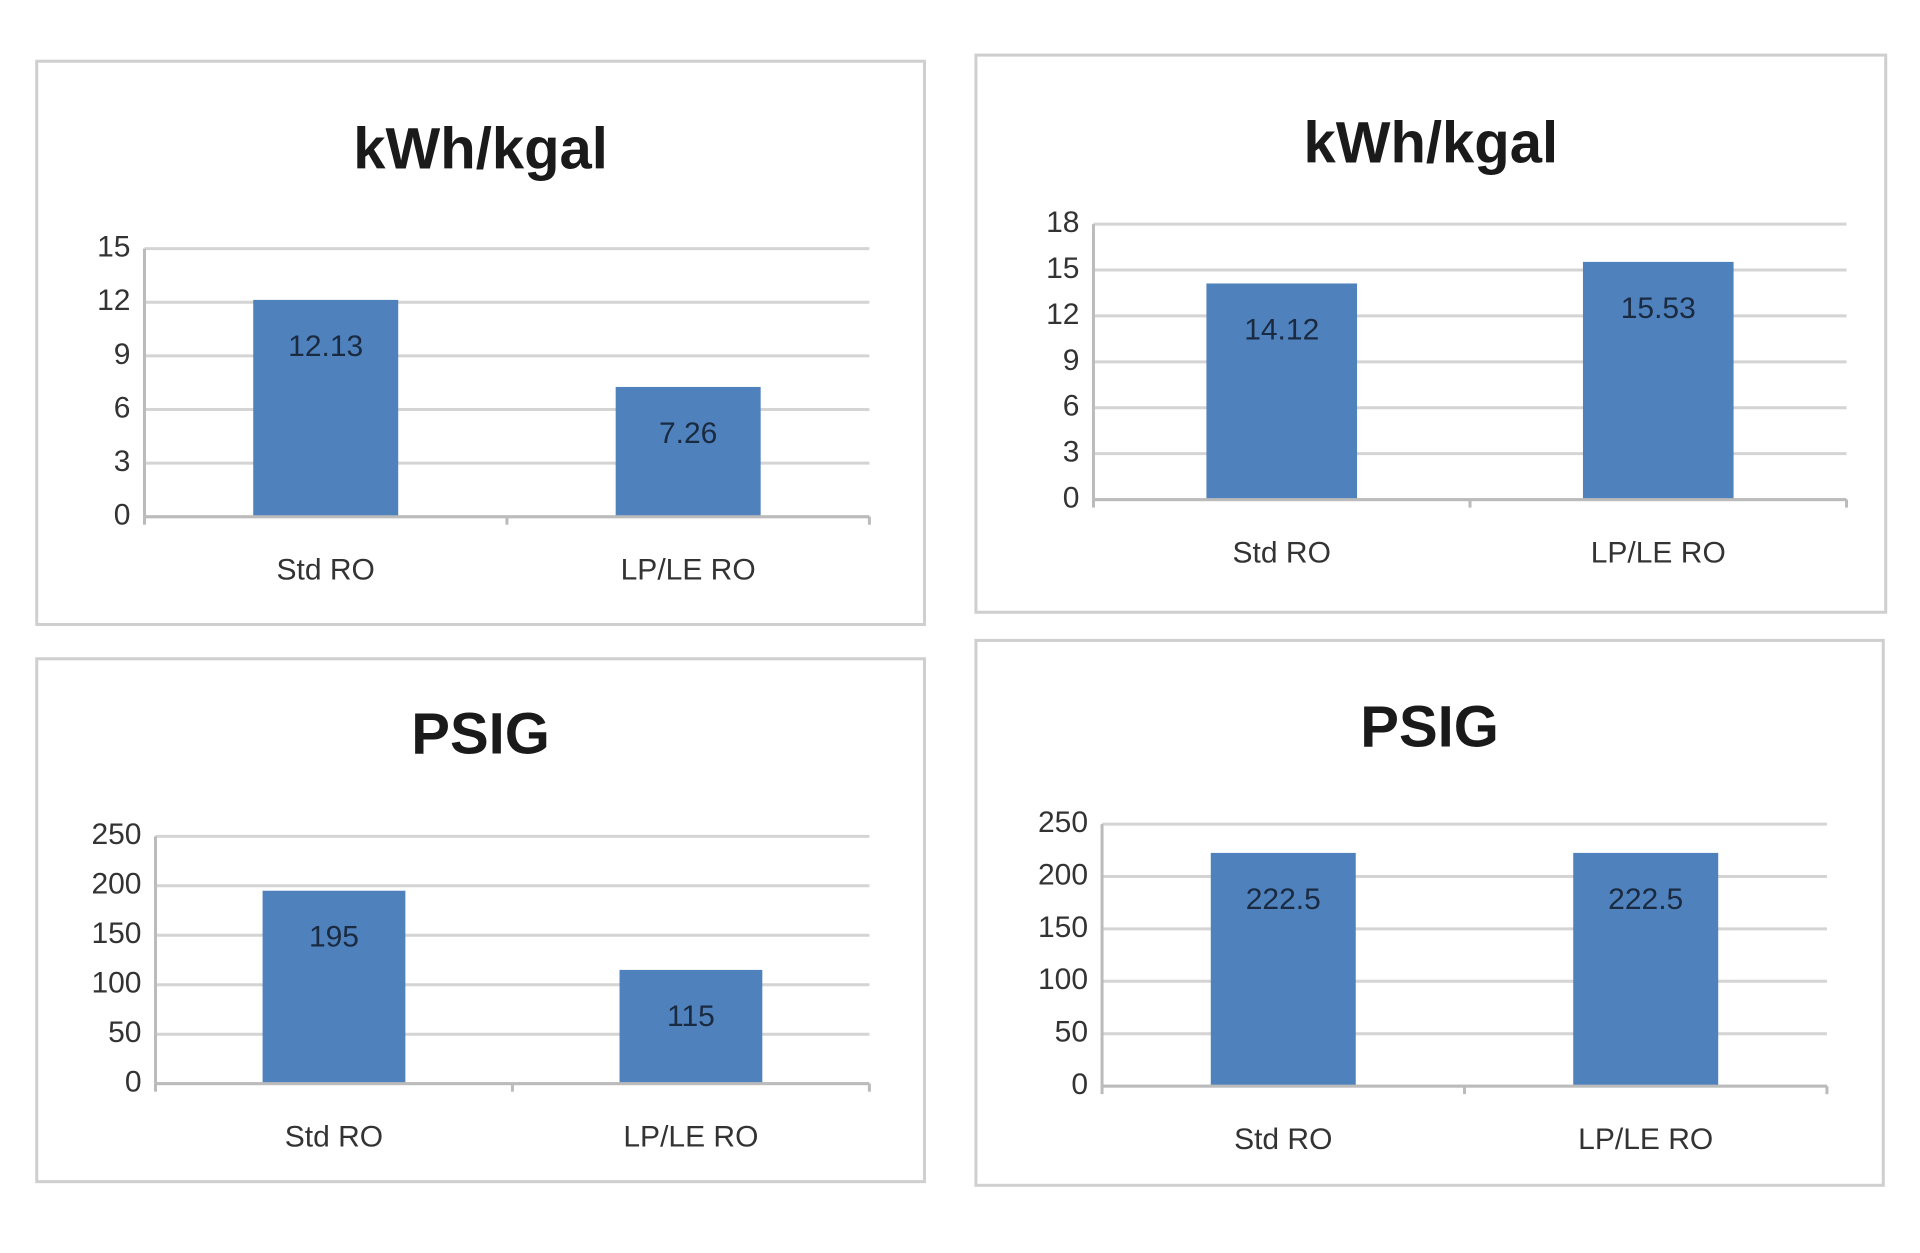 Image resolution: width=1920 pixels, height=1253 pixels. Describe the element at coordinates (1658, 308) in the screenshot. I see `value-label: 15.53` at that location.